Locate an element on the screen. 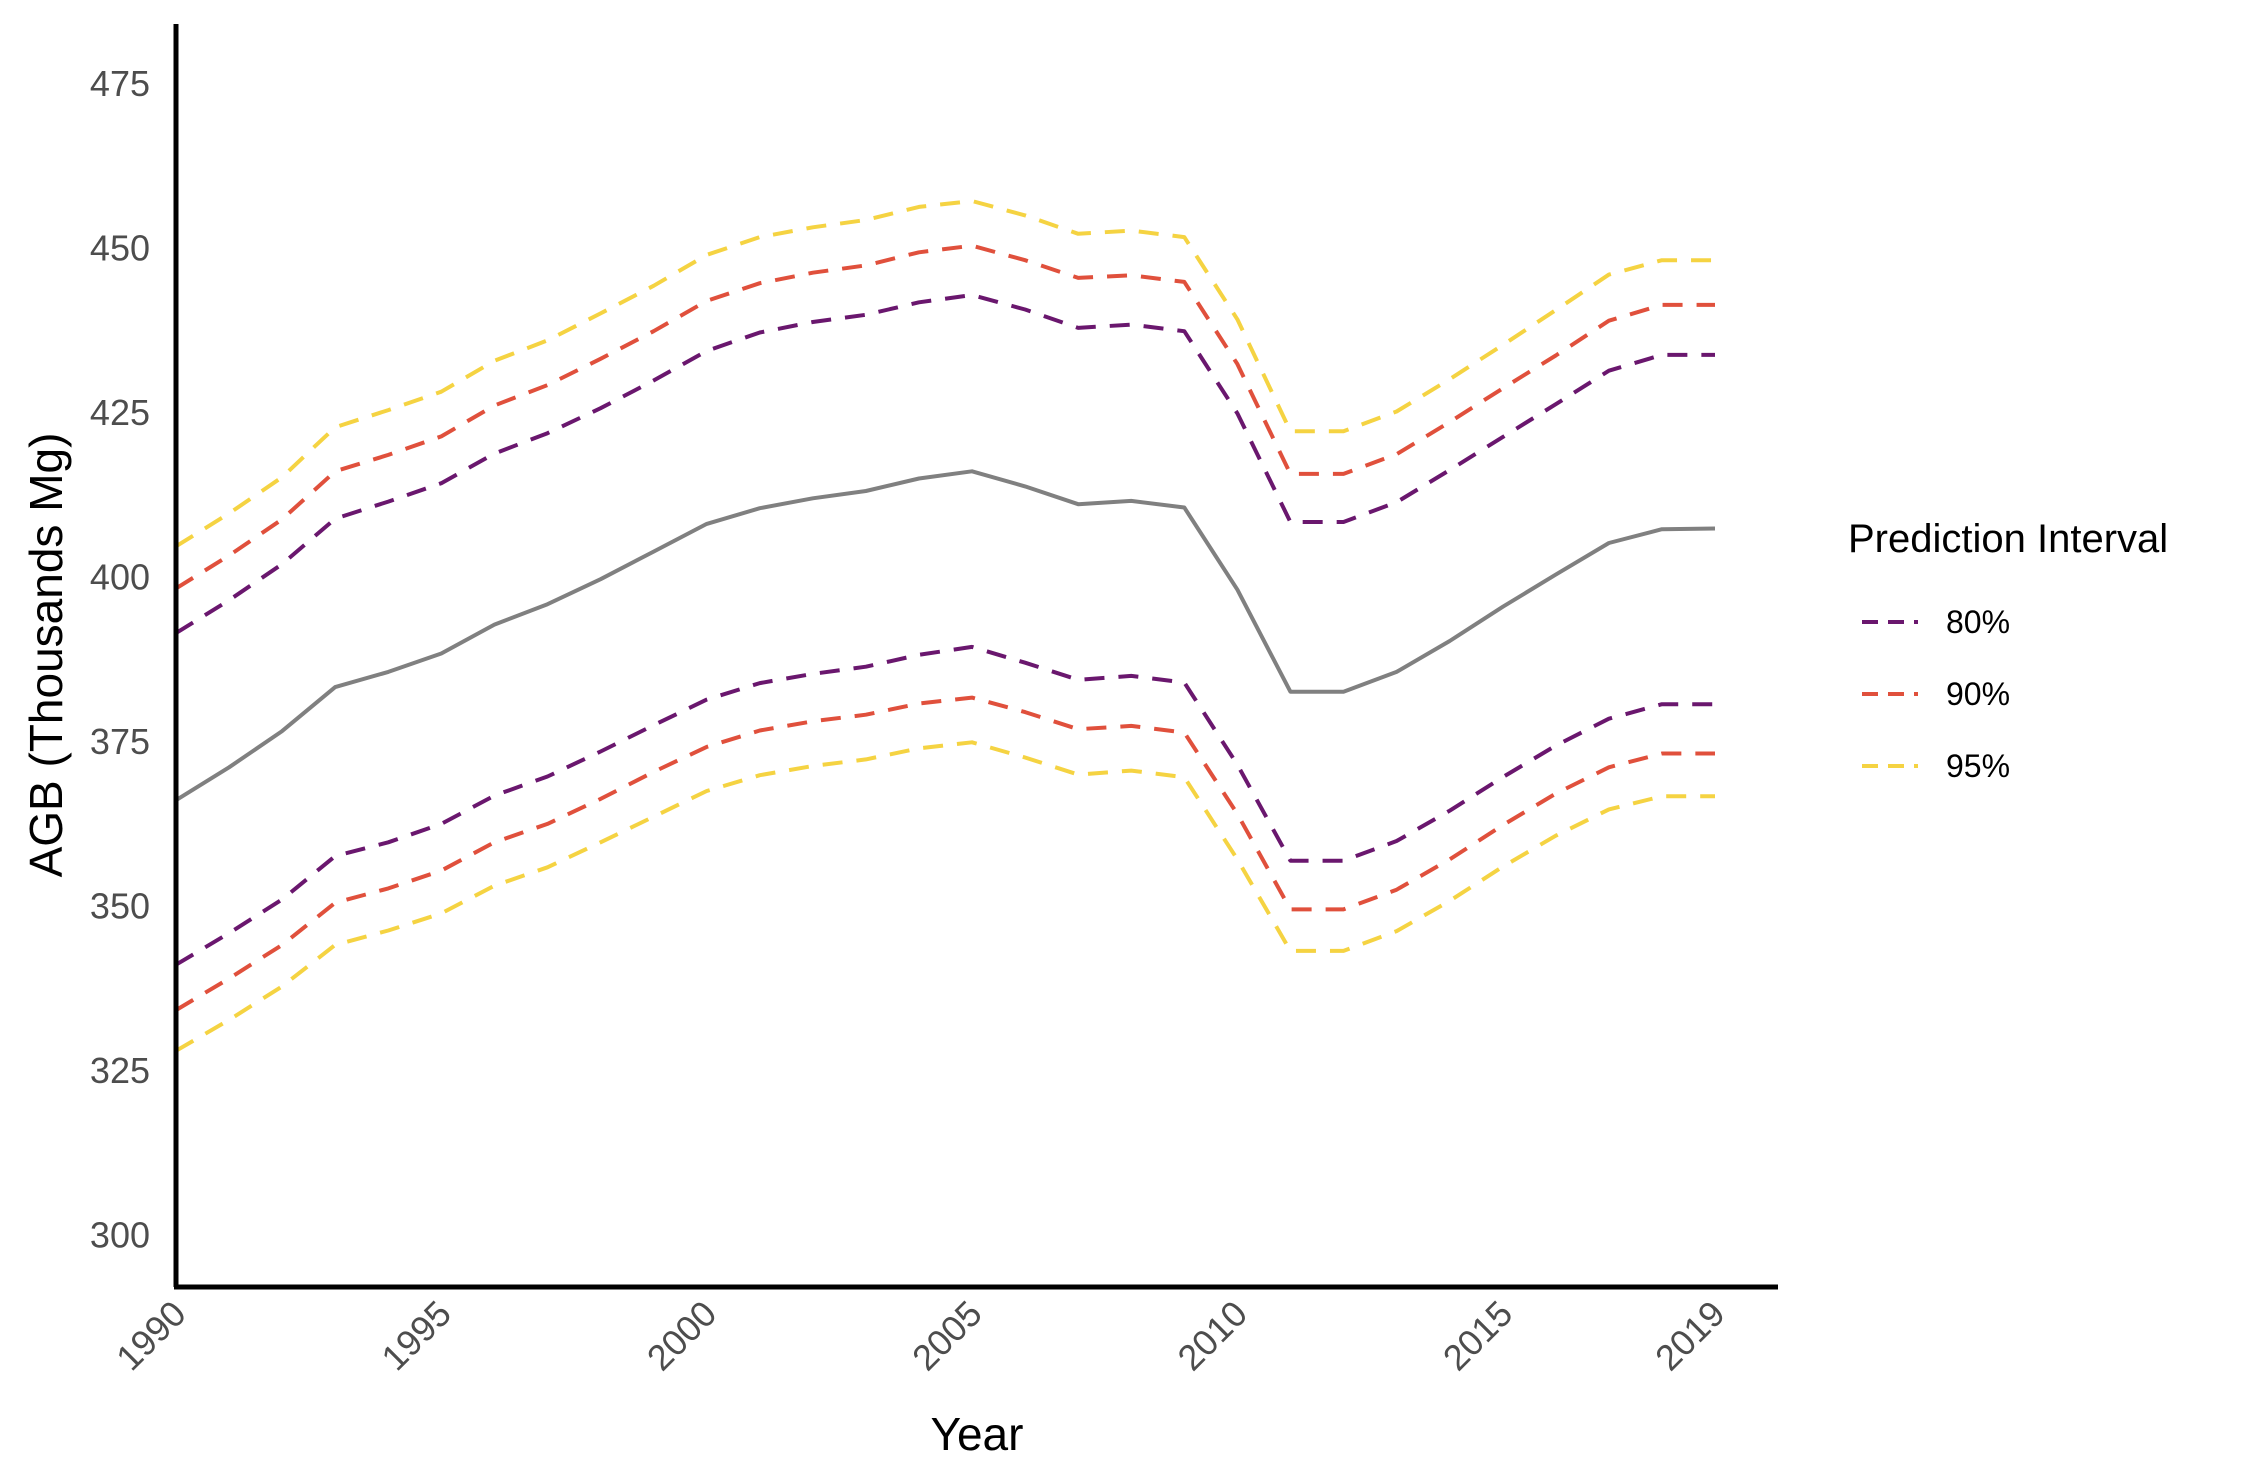  legend-label-80: 80% is located at coordinates (1978, 622).